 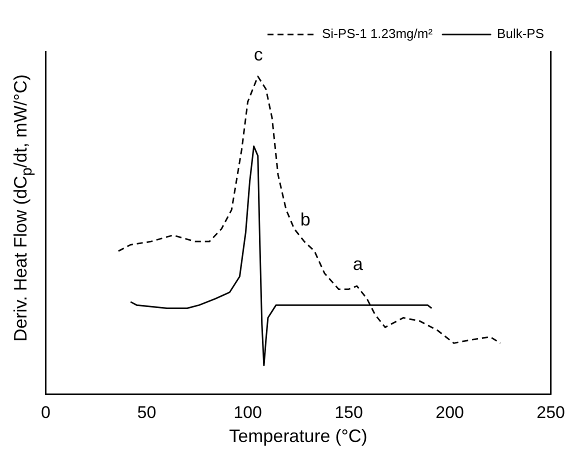 What do you see at coordinates (358, 264) in the screenshot?
I see `annotation: a` at bounding box center [358, 264].